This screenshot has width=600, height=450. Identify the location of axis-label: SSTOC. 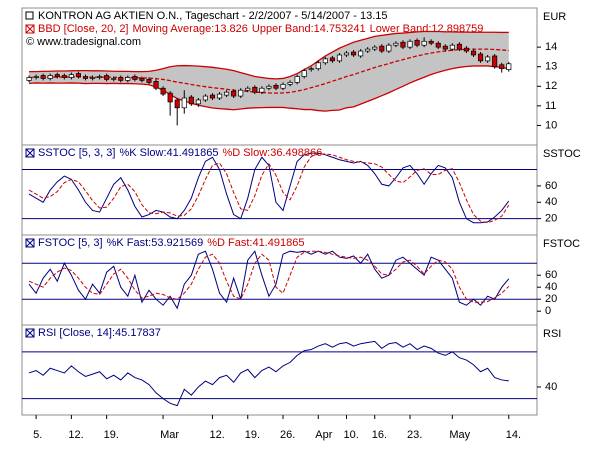
(562, 154).